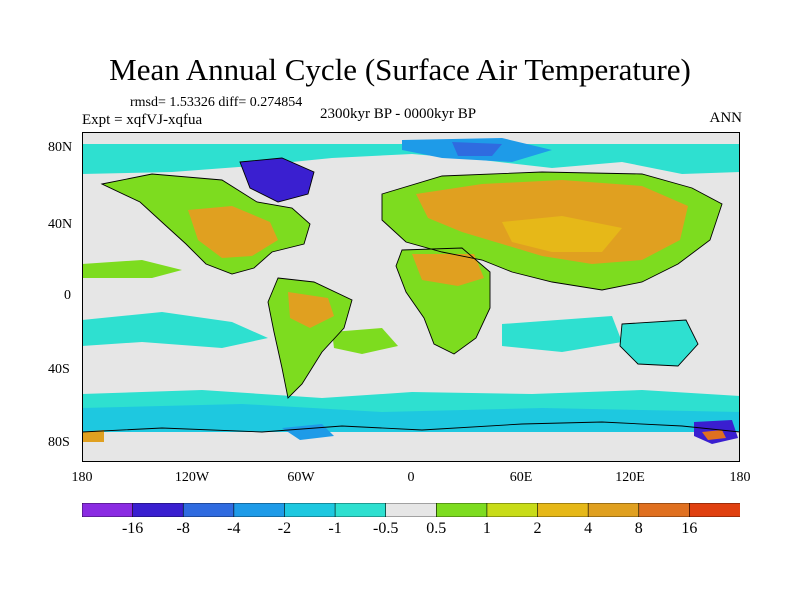 This screenshot has height=600, width=800. I want to click on north-america-hot, so click(233, 232).